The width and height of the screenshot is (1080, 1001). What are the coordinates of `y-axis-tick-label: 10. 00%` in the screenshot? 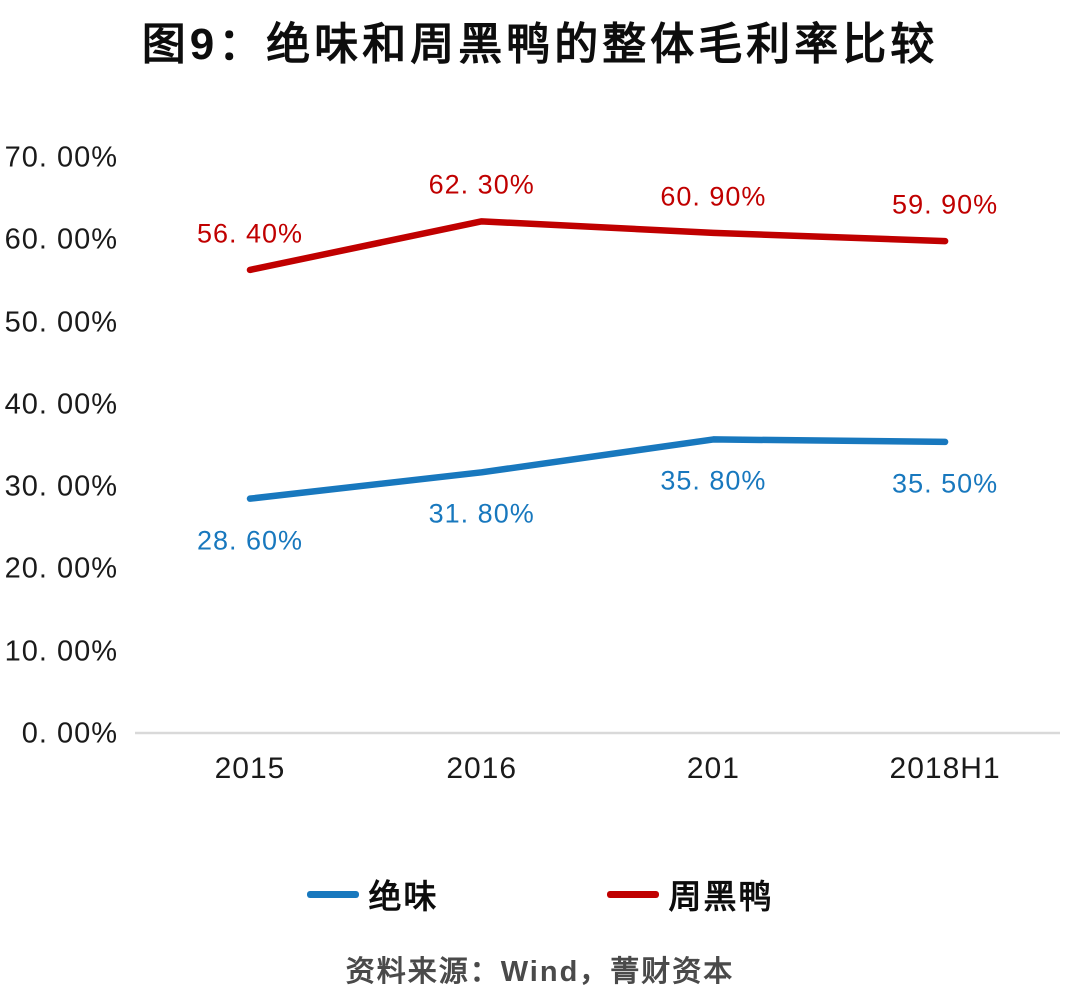 It's located at (61, 651).